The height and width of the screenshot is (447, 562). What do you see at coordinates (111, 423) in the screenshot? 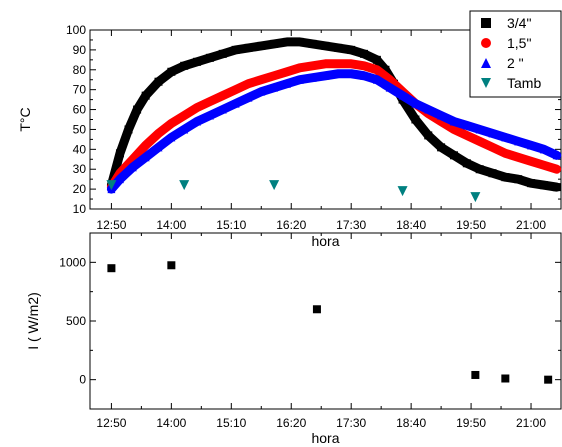
I see `x-tick-label: 12:50` at bounding box center [111, 423].